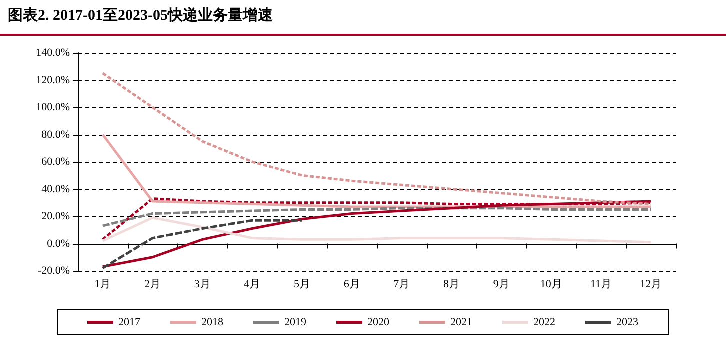 The image size is (726, 349). What do you see at coordinates (53, 108) in the screenshot?
I see `y-tick-label: 100.0%` at bounding box center [53, 108].